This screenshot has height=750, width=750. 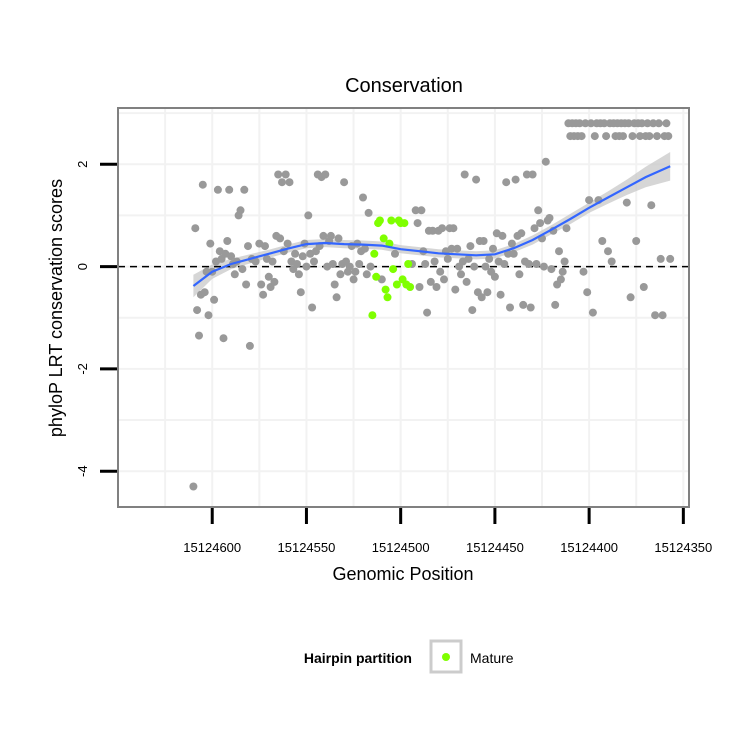 I want to click on chart-title: Conservation, so click(x=404, y=86).